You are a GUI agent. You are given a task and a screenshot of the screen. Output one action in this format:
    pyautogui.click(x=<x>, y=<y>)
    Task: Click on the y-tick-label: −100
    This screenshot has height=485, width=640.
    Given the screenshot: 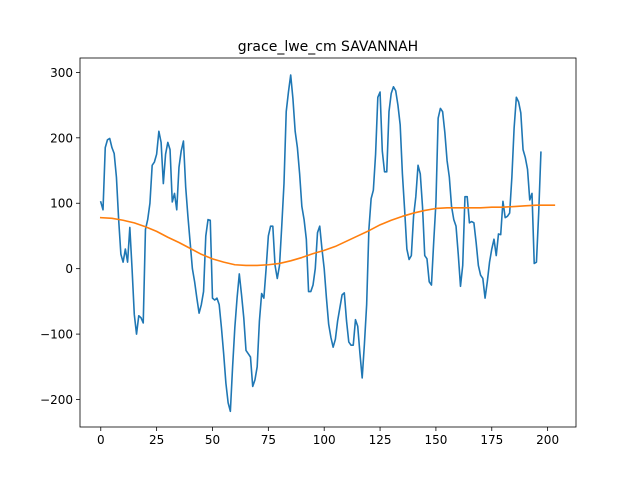 What is the action you would take?
    pyautogui.click(x=56, y=335)
    